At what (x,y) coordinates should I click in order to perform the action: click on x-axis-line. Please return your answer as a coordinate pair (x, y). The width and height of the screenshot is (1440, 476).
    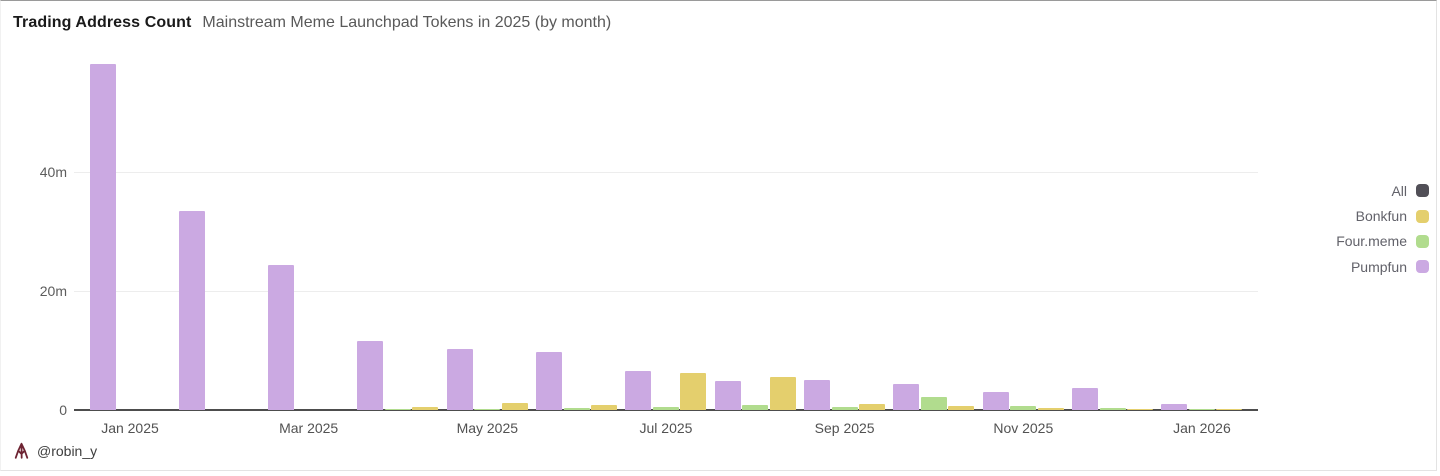
    Looking at the image, I should click on (666, 410).